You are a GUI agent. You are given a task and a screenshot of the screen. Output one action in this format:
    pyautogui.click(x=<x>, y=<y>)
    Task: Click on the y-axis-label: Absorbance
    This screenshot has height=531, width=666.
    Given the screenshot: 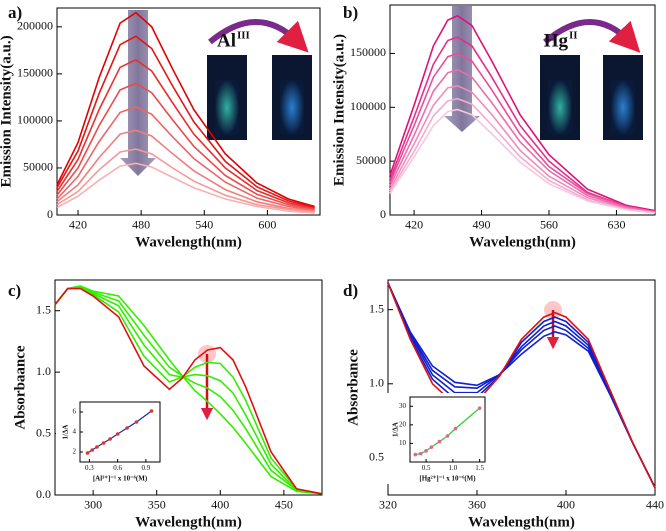 What is the action you would take?
    pyautogui.click(x=353, y=387)
    